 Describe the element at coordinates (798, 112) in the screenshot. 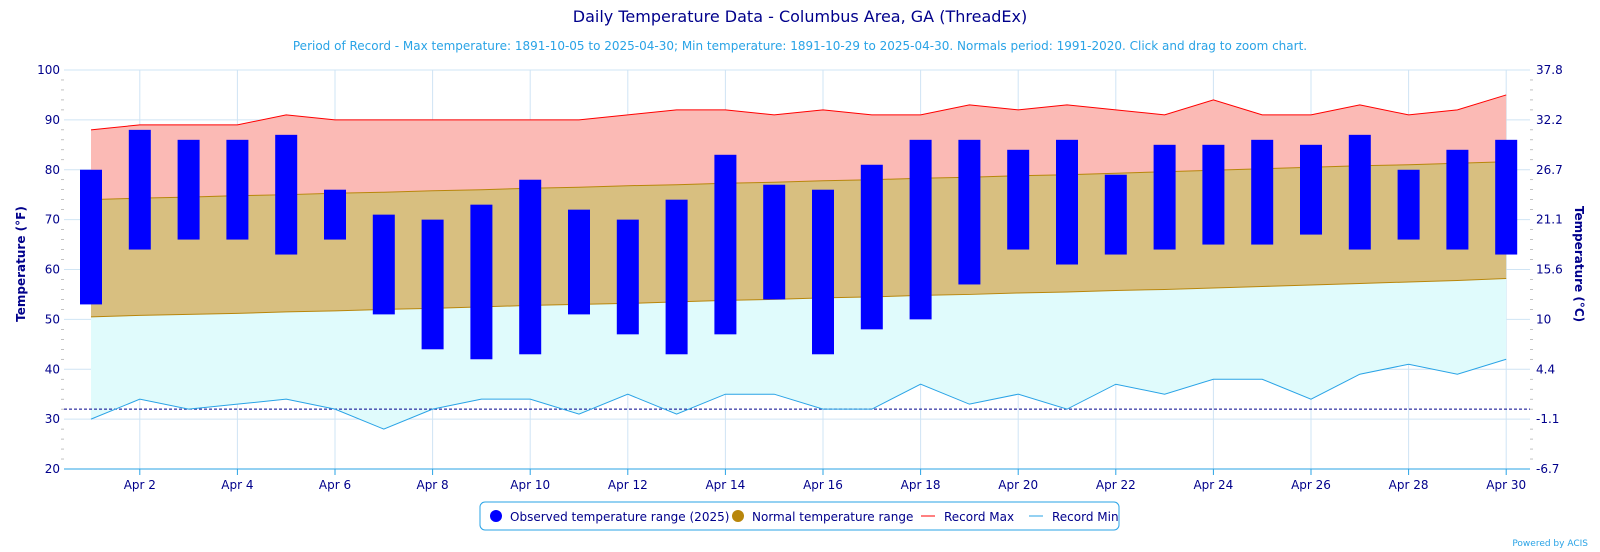

I see `record-max-line` at that location.